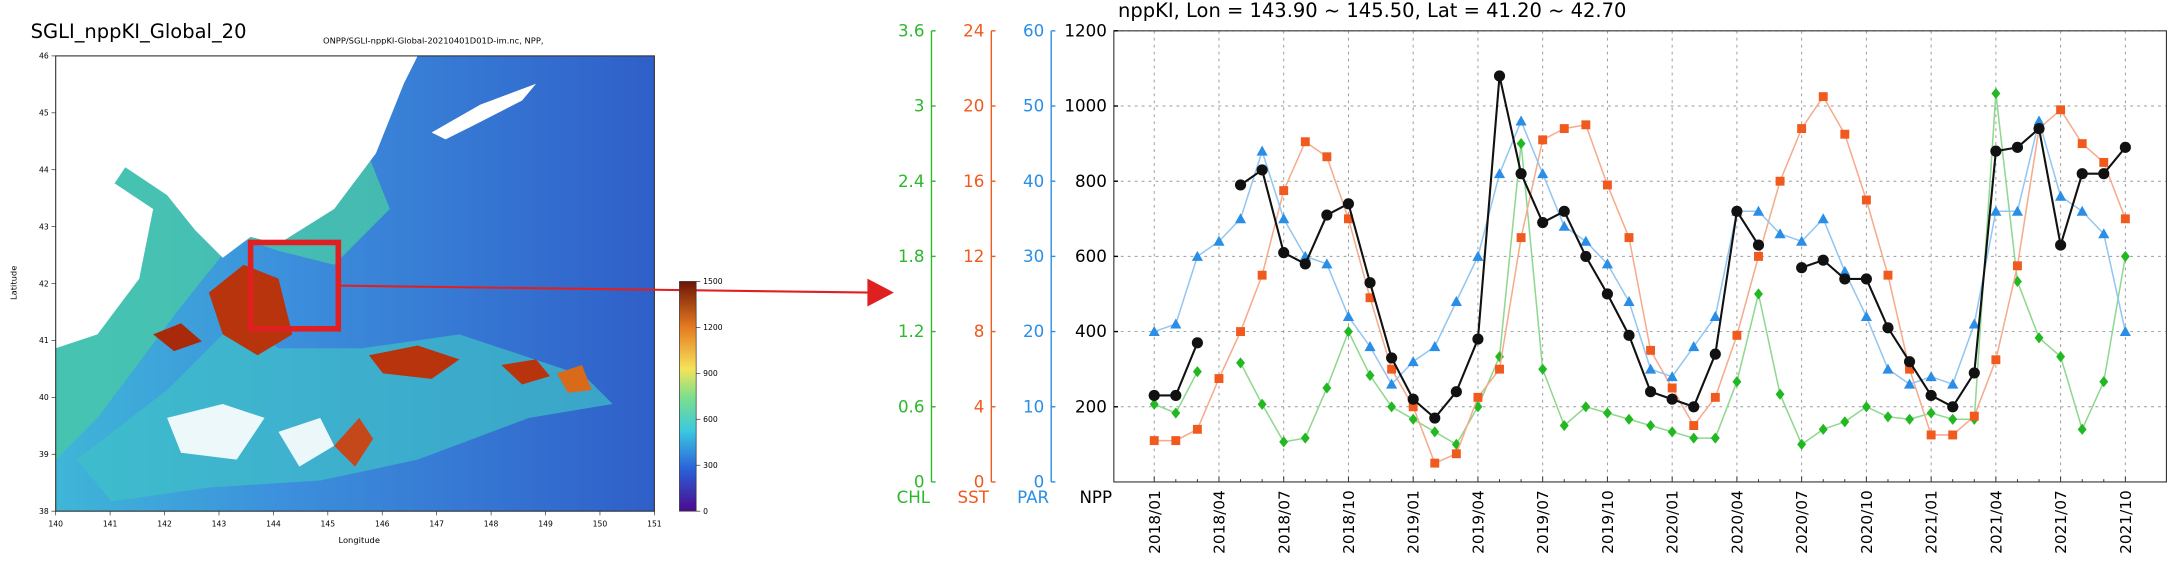 This screenshot has width=2172, height=581. What do you see at coordinates (1802, 522) in the screenshot?
I see `x-tick-label: 2020/07` at bounding box center [1802, 522].